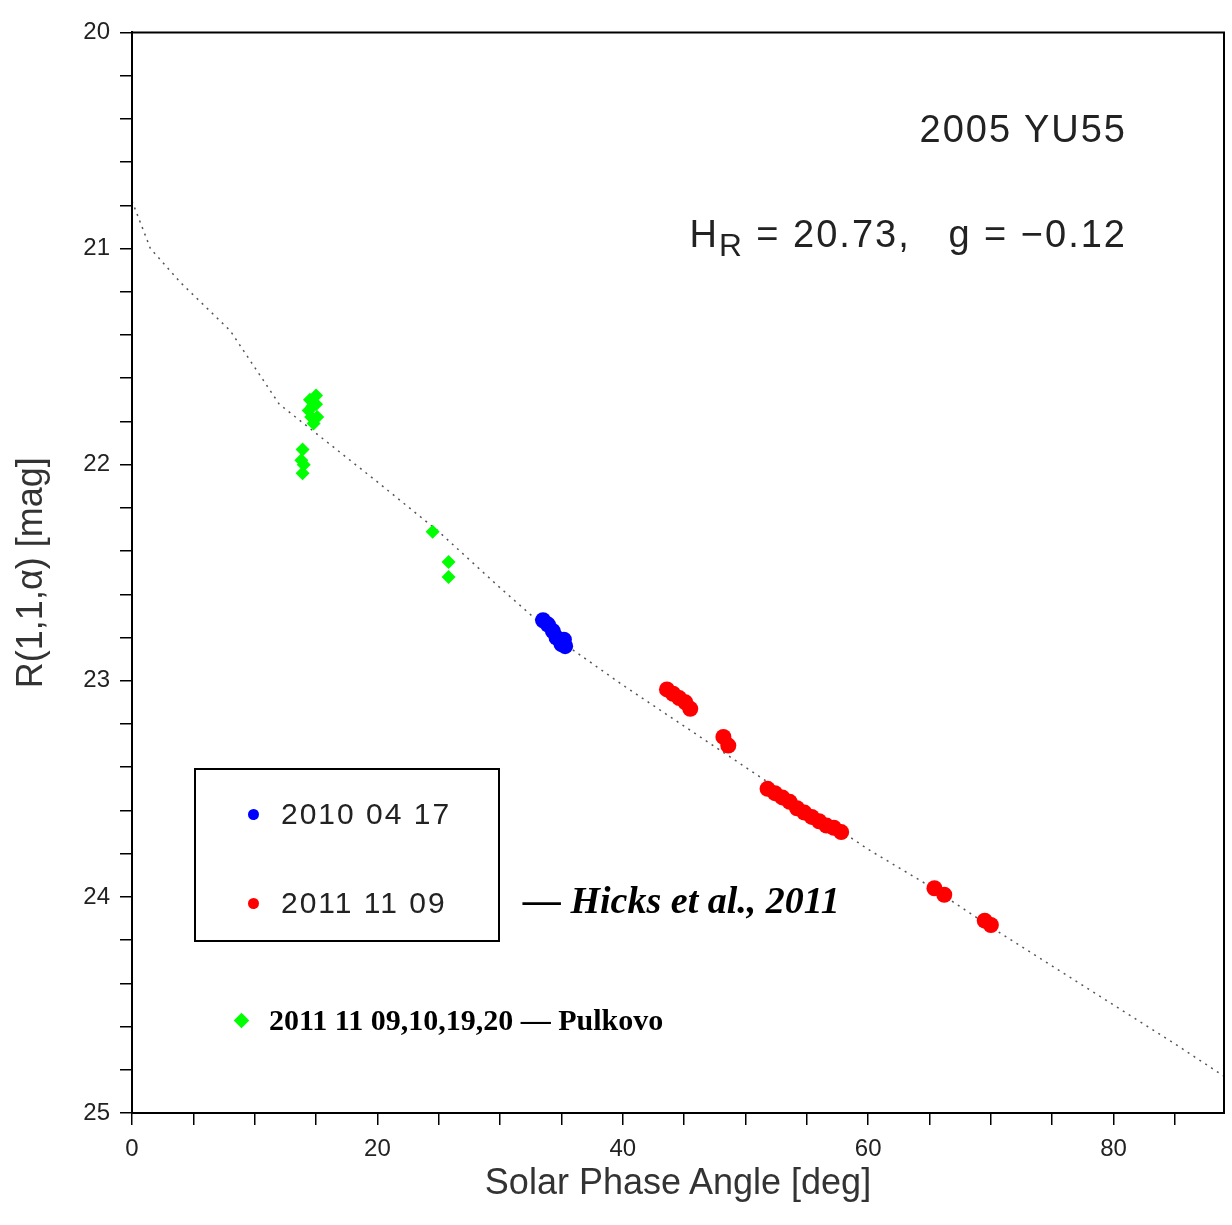  I want to click on x-tick-label: 20, so click(377, 1148).